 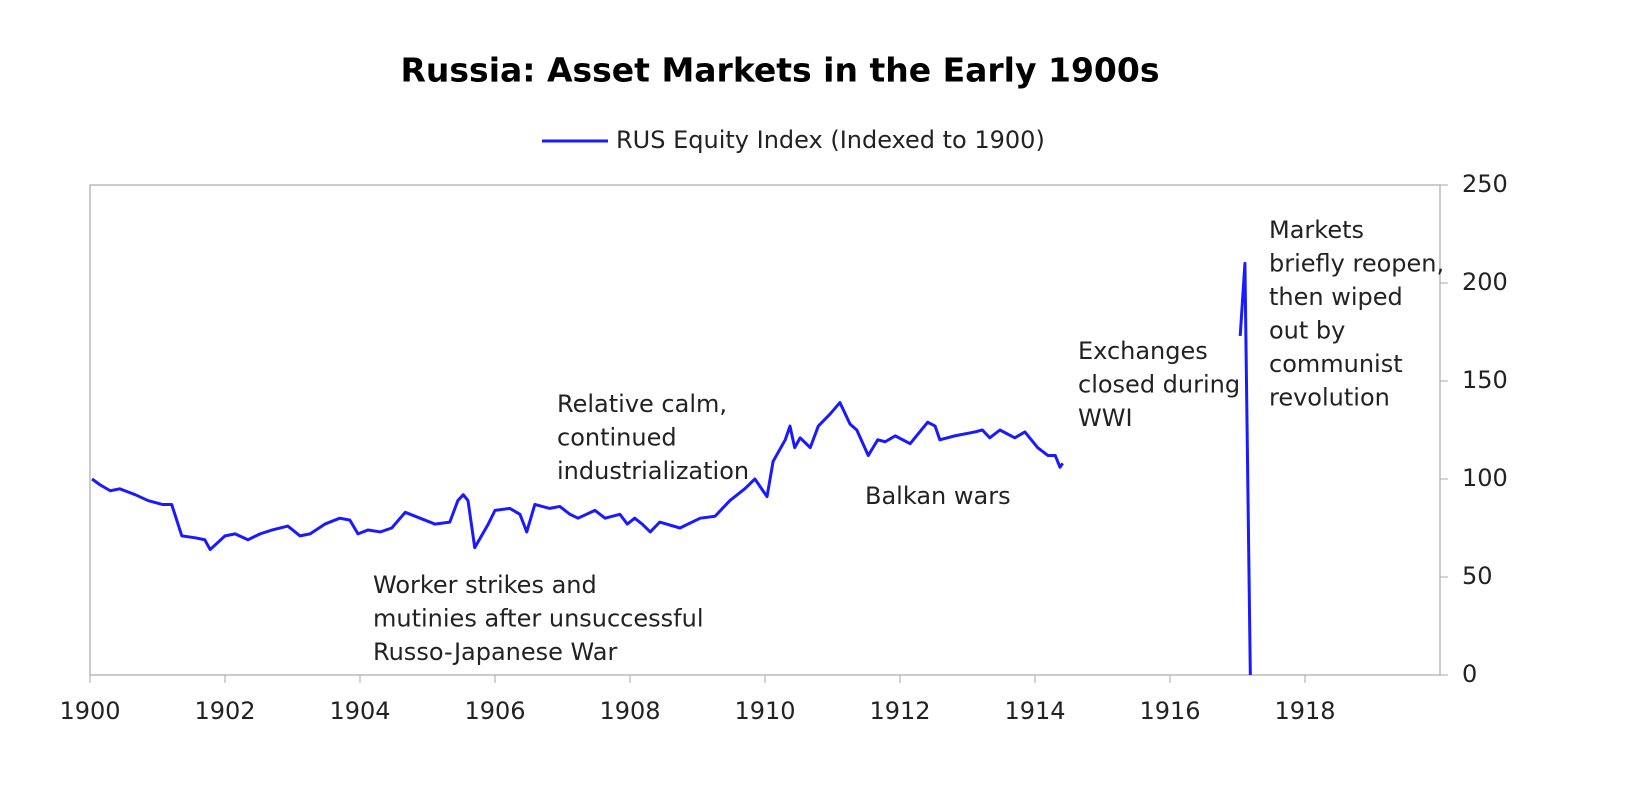 What do you see at coordinates (1143, 351) in the screenshot?
I see `annotation: Exchanges` at bounding box center [1143, 351].